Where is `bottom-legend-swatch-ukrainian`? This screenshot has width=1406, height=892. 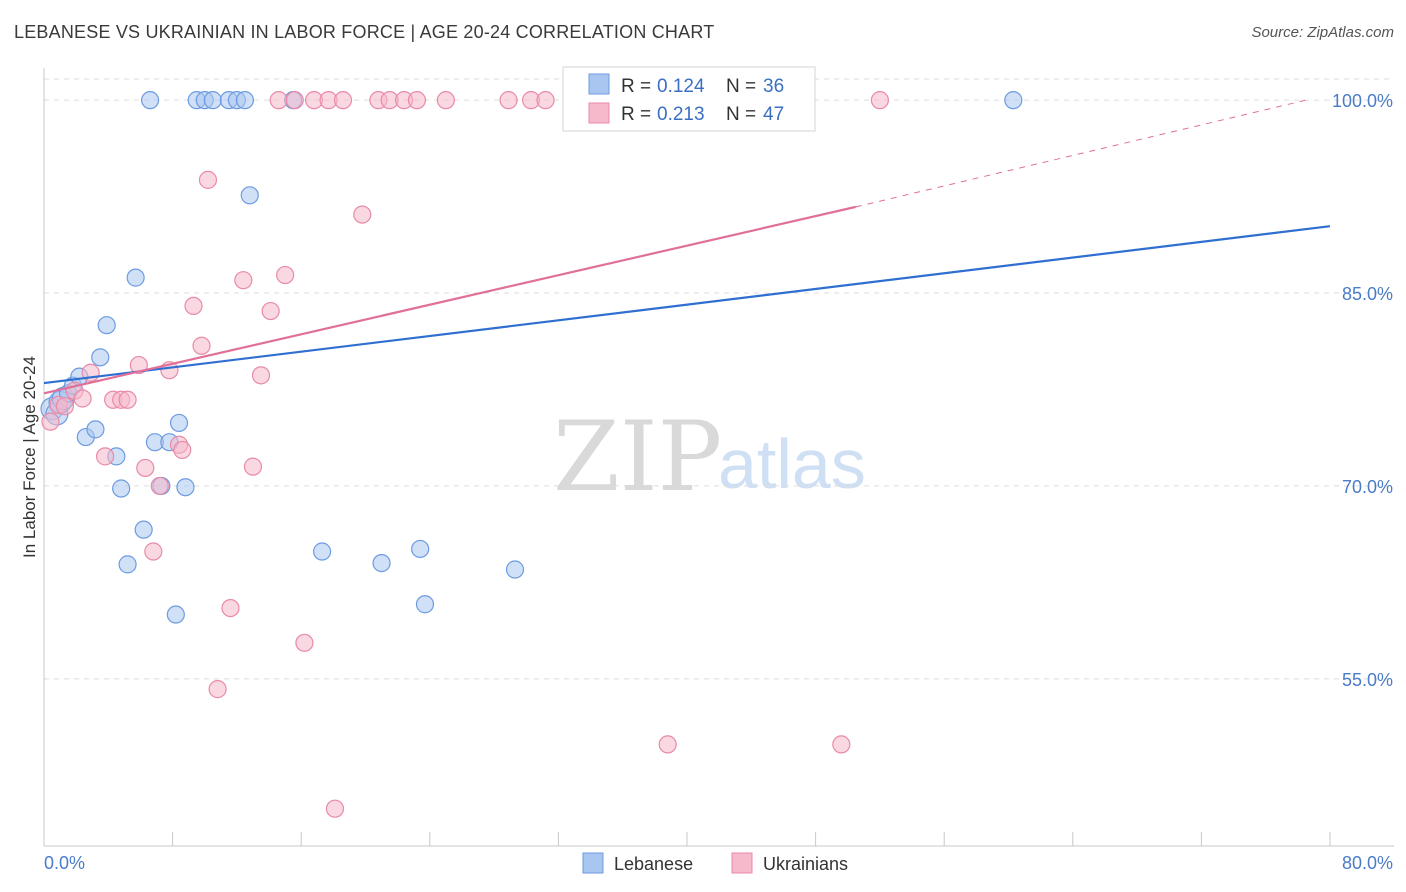 bottom-legend-swatch-ukrainian is located at coordinates (742, 863).